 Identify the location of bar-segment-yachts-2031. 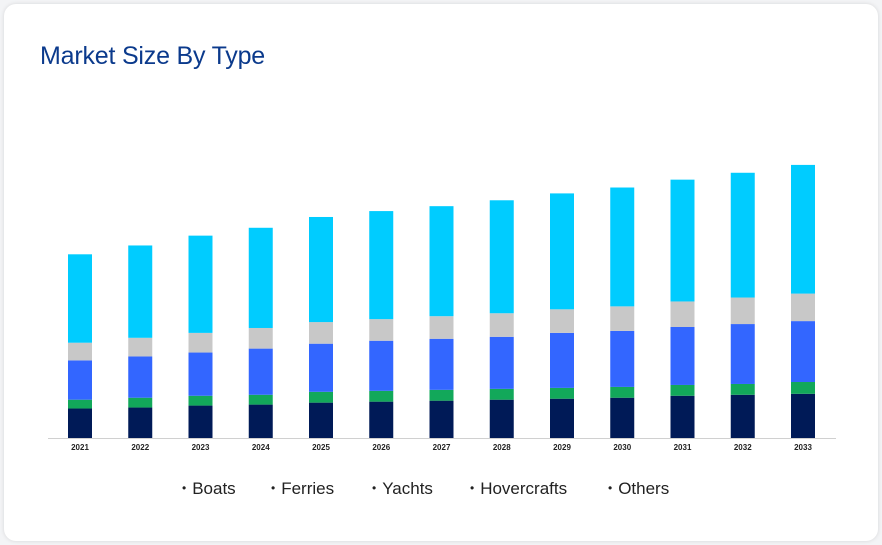
(682, 356).